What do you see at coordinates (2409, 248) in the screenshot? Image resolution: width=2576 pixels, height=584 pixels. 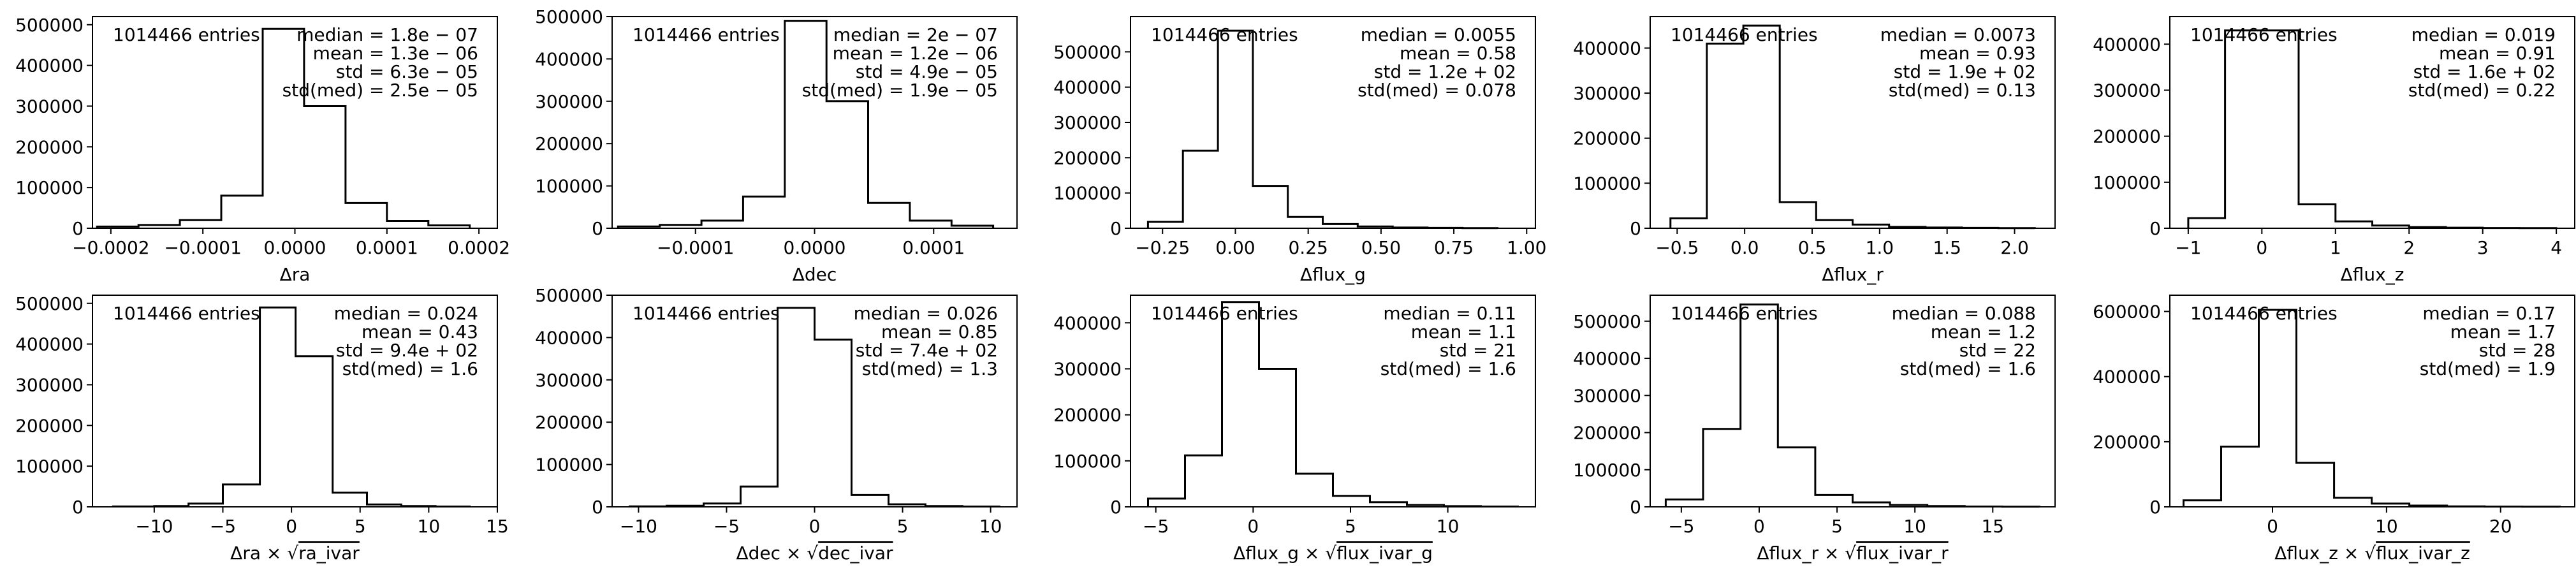 I see `x-tick-label: 2` at bounding box center [2409, 248].